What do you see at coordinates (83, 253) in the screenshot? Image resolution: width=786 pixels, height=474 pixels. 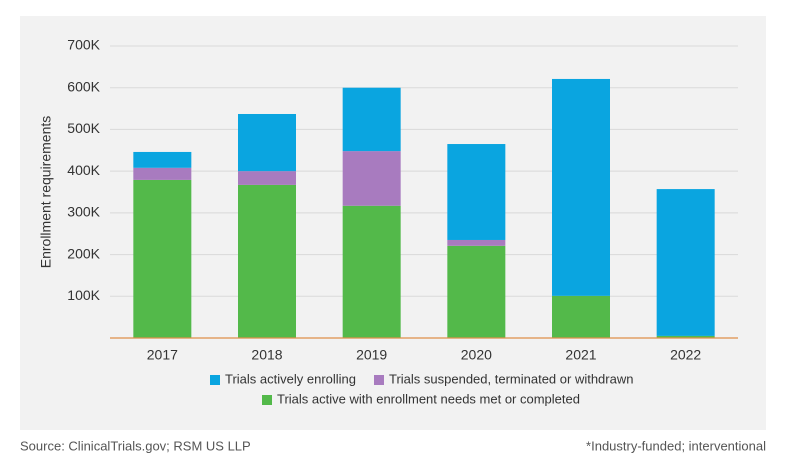 I see `y-tick-label: 200K` at bounding box center [83, 253].